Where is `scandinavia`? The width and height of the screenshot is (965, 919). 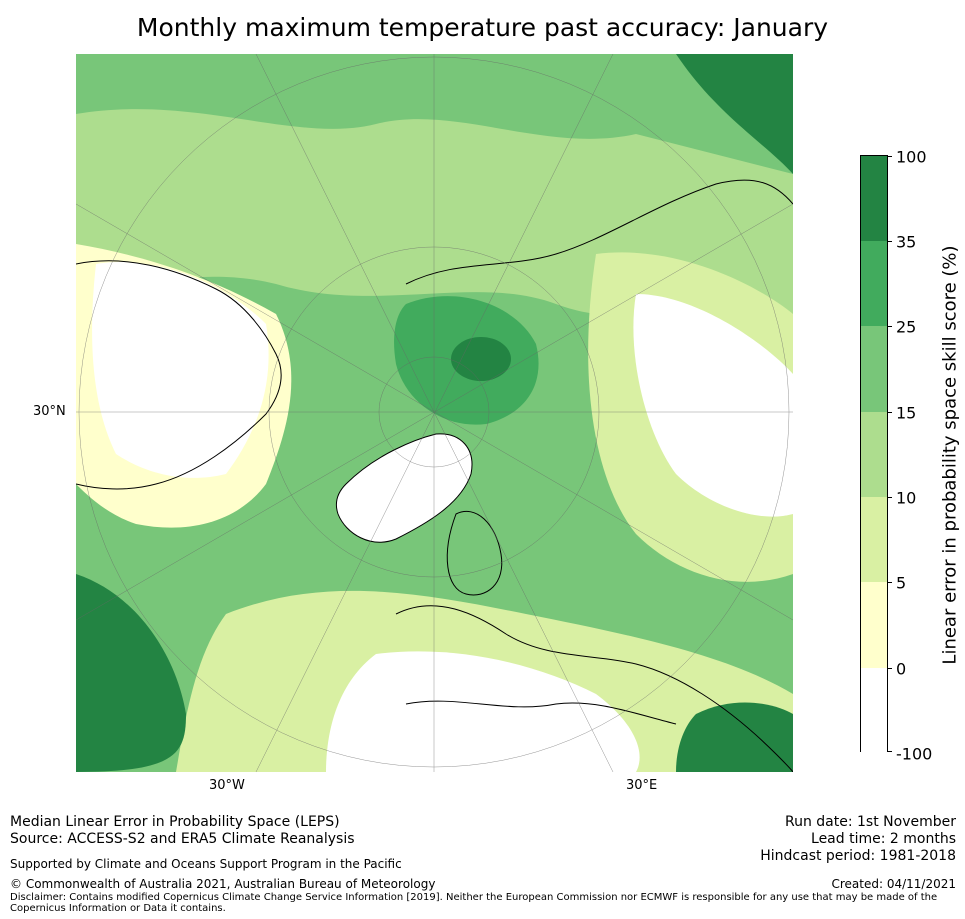
scandinavia is located at coordinates (474, 553).